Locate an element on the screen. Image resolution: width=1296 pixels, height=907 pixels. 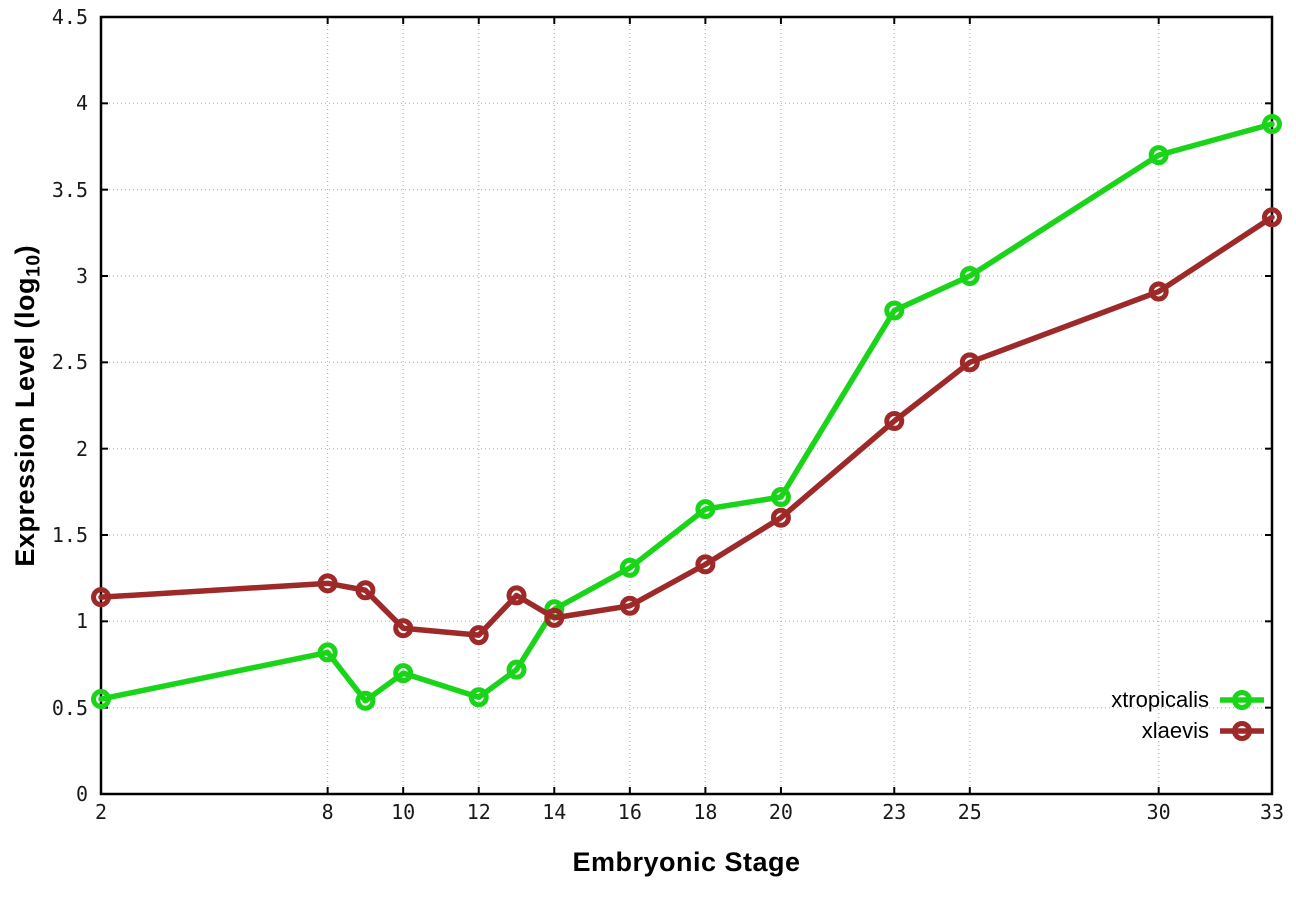
x-tick-label: 10 is located at coordinates (403, 812).